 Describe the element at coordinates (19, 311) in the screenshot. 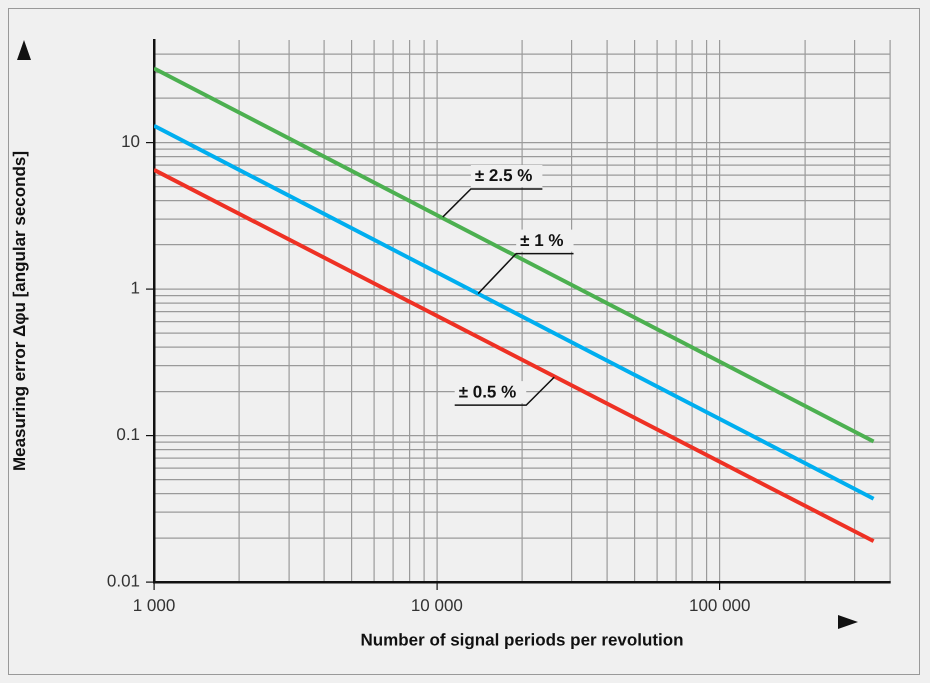

I see `y-axis-title: Measuring error Δφu [angular seconds]` at that location.